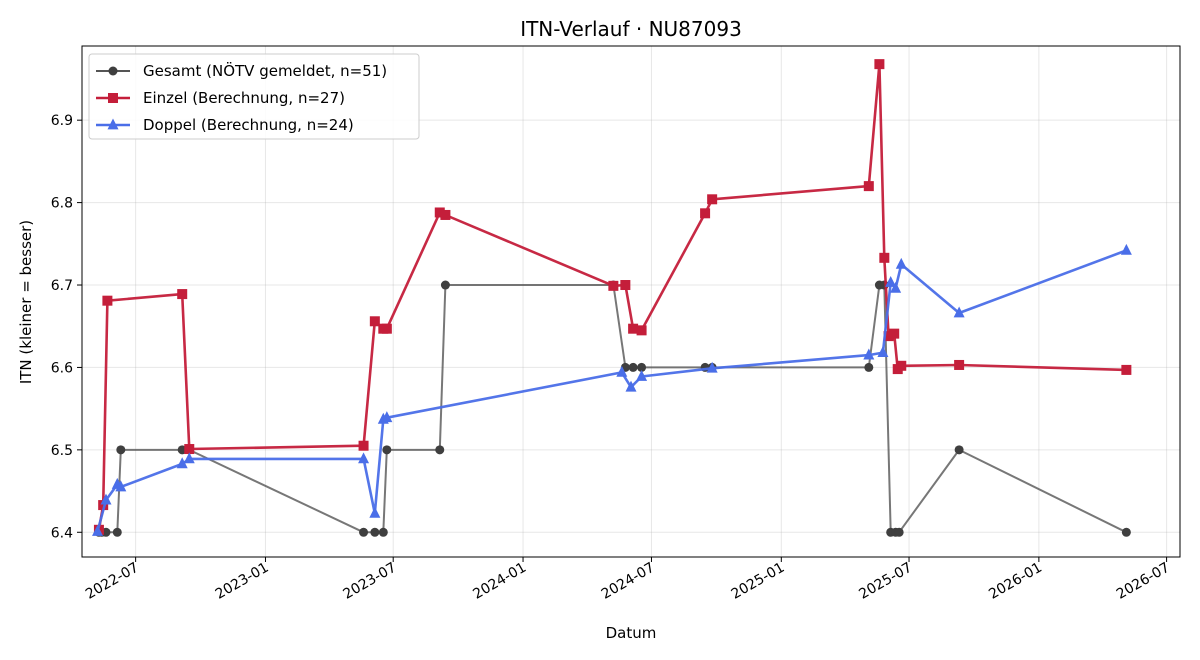  Describe the element at coordinates (1015, 581) in the screenshot. I see `x-tick-label: 2026-01` at that location.